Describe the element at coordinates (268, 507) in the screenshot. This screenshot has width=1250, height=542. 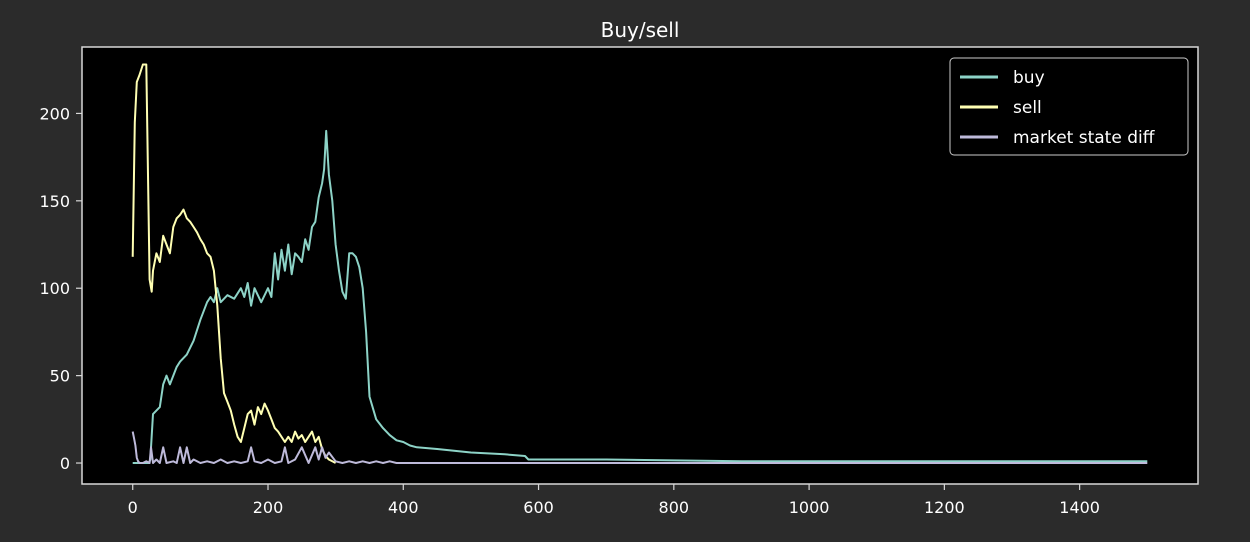
I see `x-tick-label: 200` at that location.